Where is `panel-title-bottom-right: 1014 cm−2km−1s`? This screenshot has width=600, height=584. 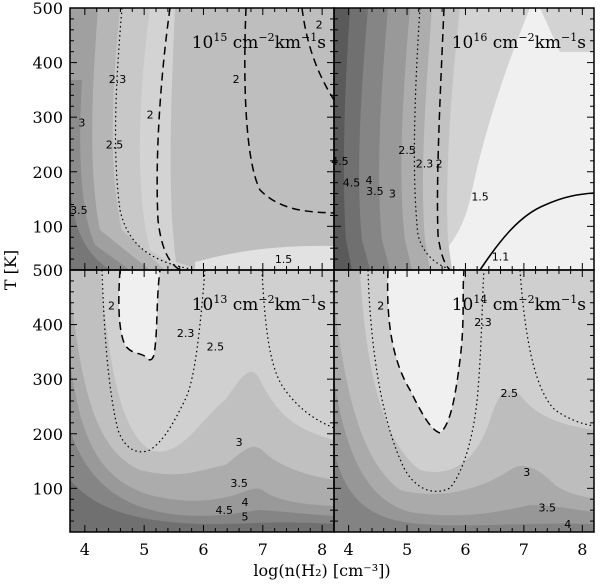 panel-title-bottom-right: 1014 cm−2km−1s is located at coordinates (519, 304).